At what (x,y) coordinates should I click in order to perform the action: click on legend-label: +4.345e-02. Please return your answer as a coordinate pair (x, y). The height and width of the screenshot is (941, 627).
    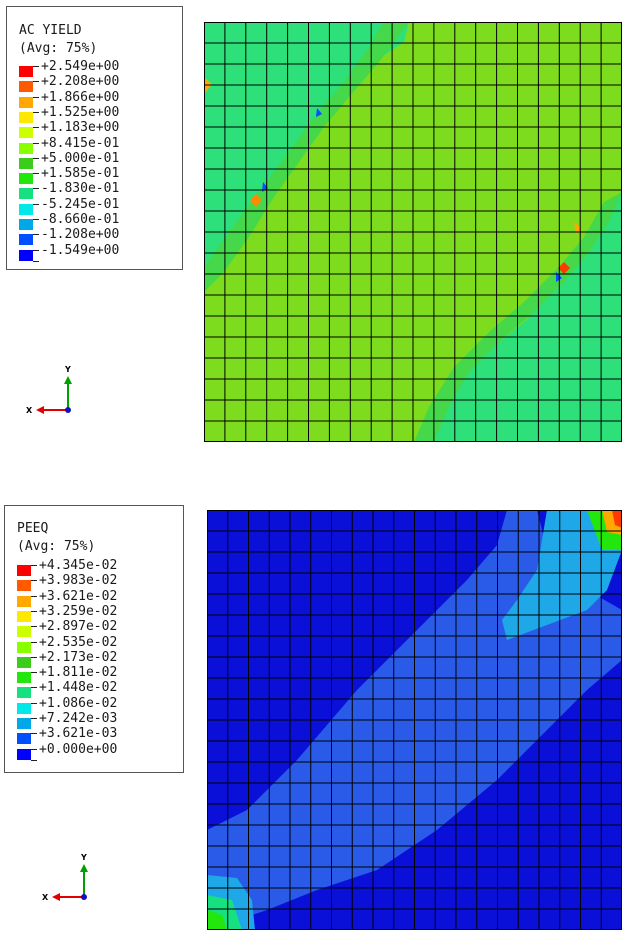
    Looking at the image, I should click on (78, 565).